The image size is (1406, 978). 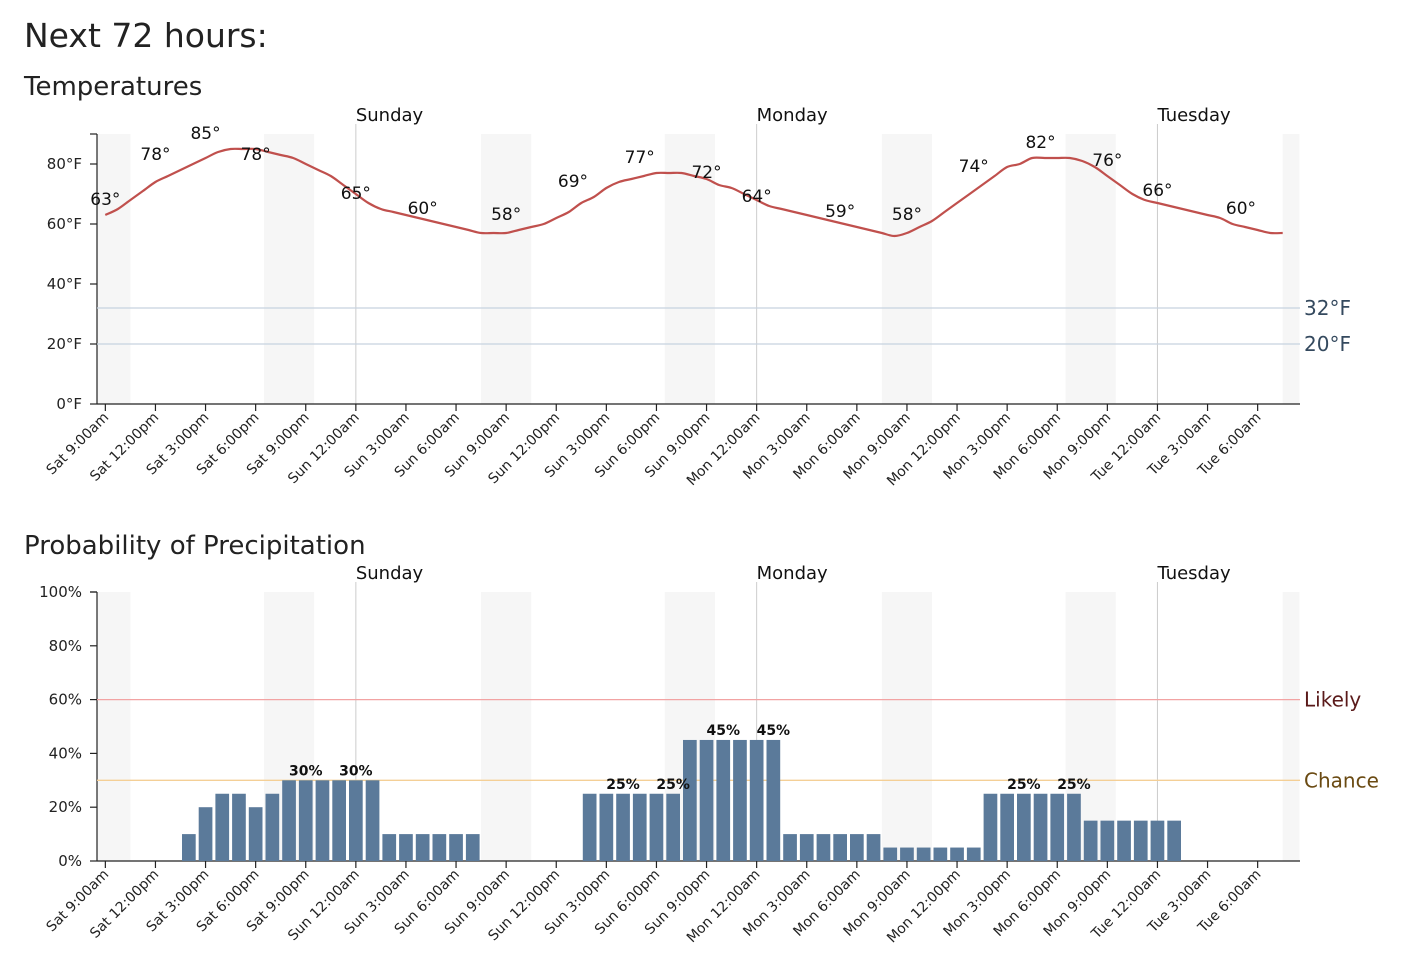 What do you see at coordinates (1327, 344) in the screenshot?
I see `reference-line-label: 20°F` at bounding box center [1327, 344].